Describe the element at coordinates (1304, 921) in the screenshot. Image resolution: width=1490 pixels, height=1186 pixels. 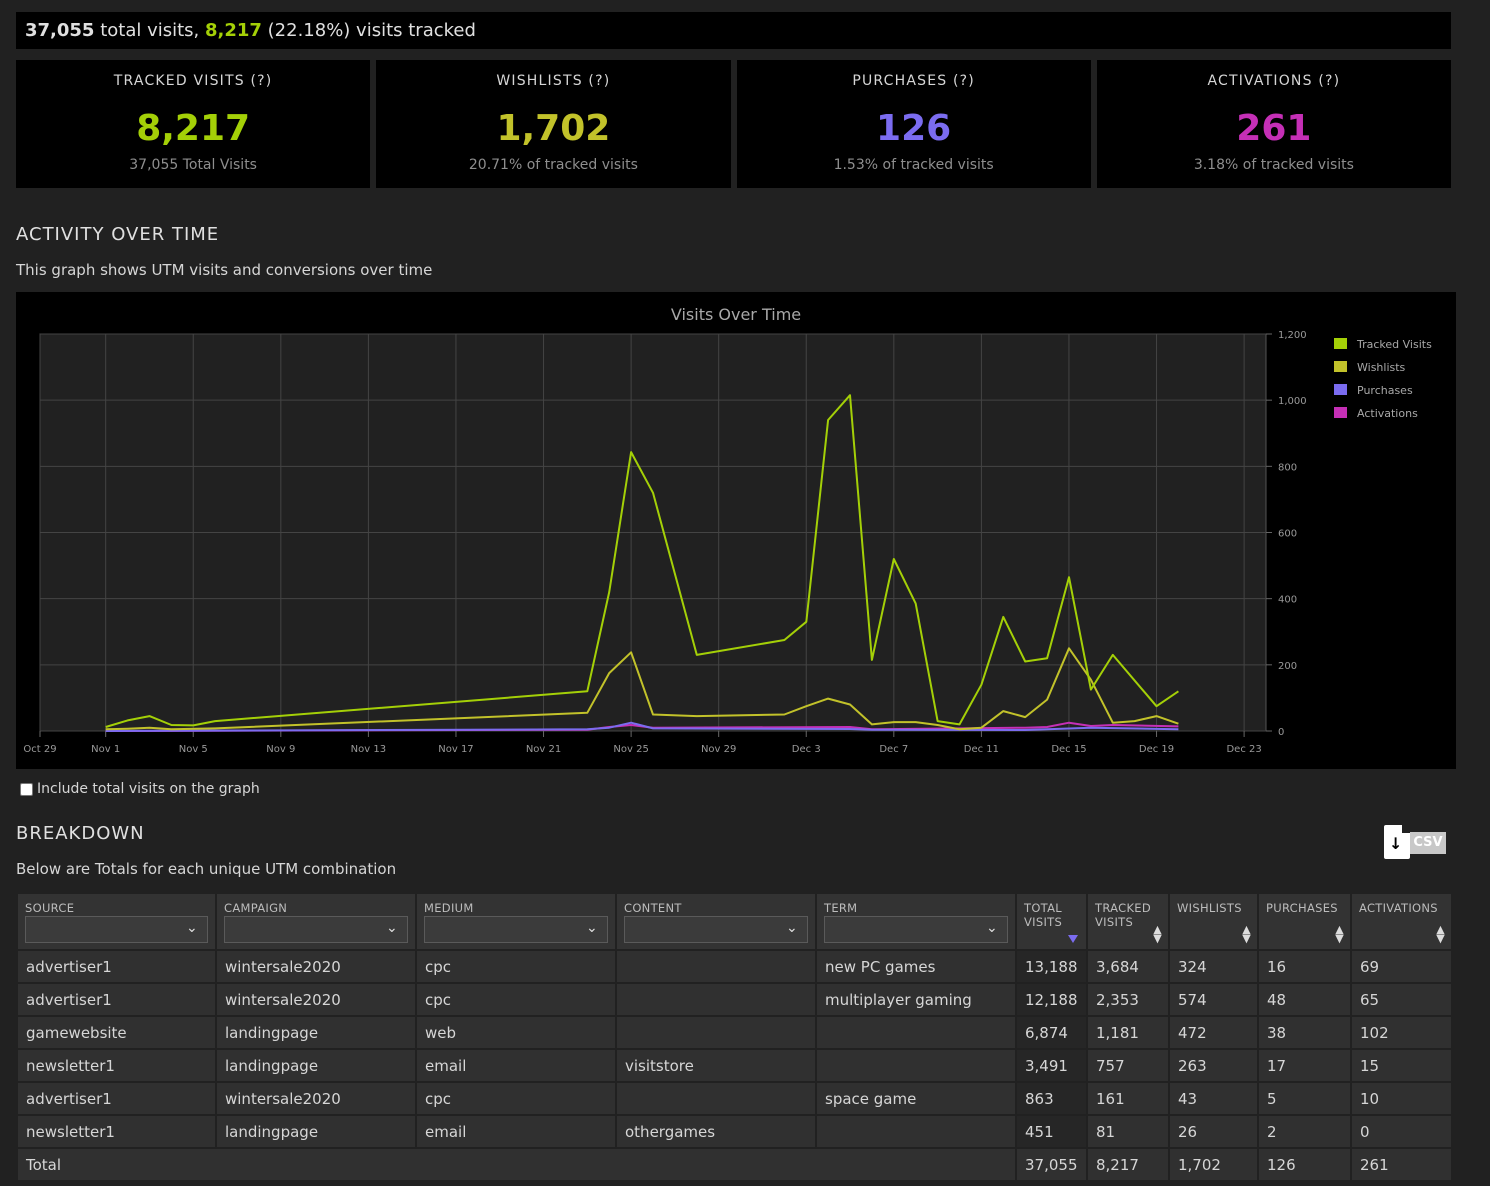
I see `column-header-purchases: PURCHASES ▲ ▼` at that location.